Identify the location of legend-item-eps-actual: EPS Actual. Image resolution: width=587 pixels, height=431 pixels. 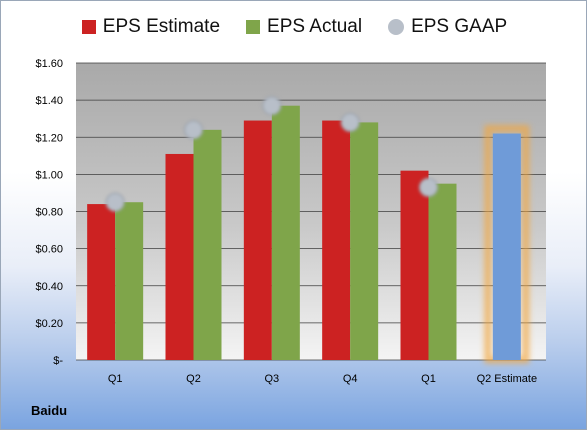
(304, 27).